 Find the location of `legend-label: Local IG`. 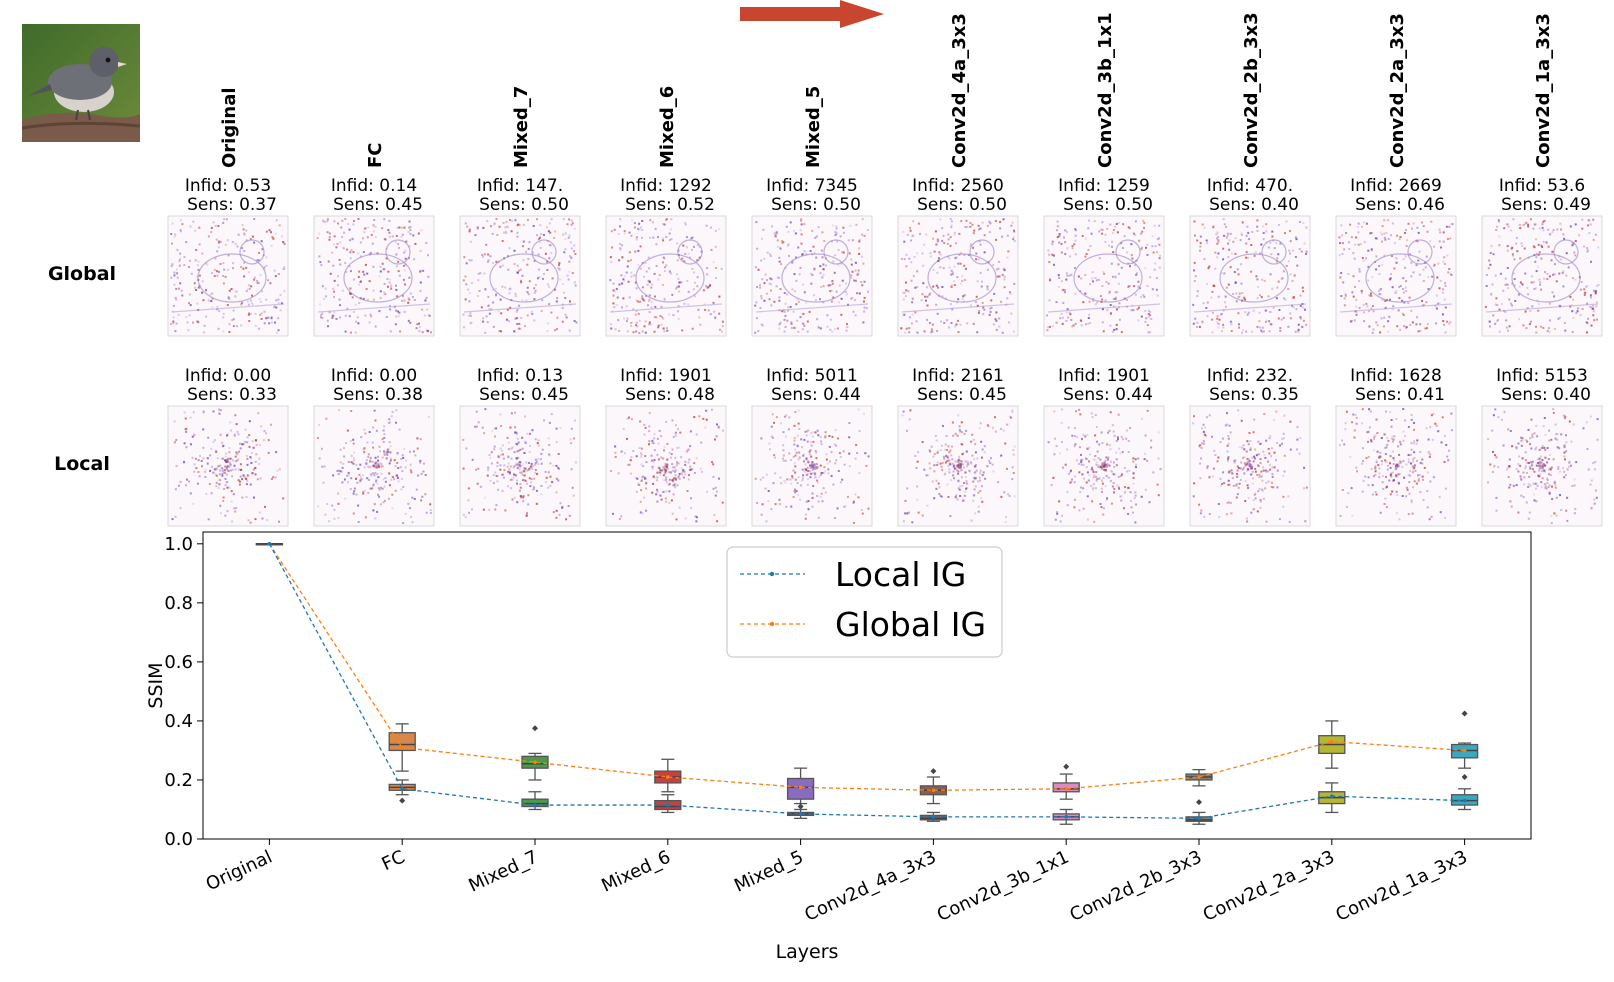

legend-label: Local IG is located at coordinates (900, 574).